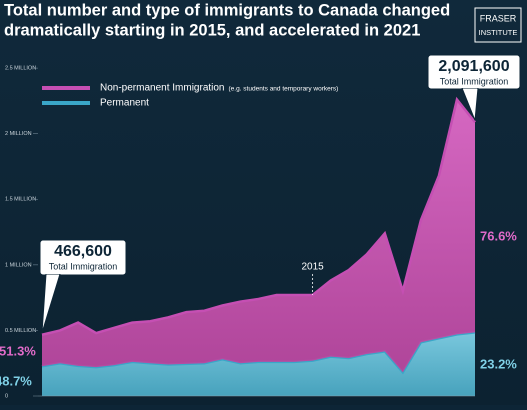 This screenshot has width=527, height=410. What do you see at coordinates (498, 18) in the screenshot?
I see `logo-text: FRASER` at bounding box center [498, 18].